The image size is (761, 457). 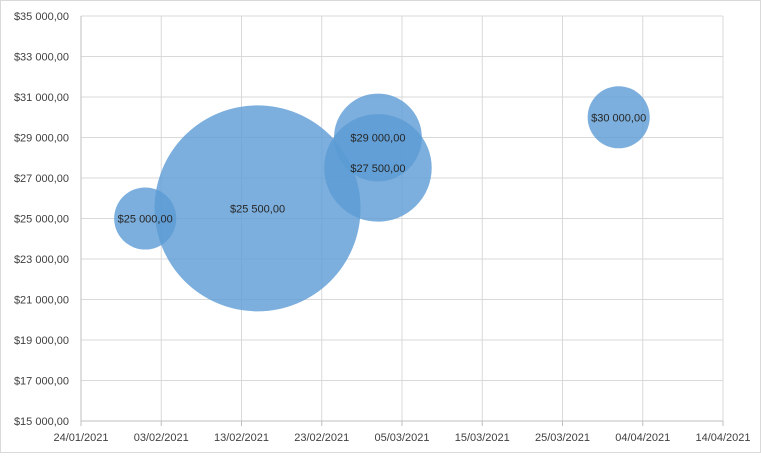 I want to click on x-tick-label: 23/02/2021, so click(x=321, y=438).